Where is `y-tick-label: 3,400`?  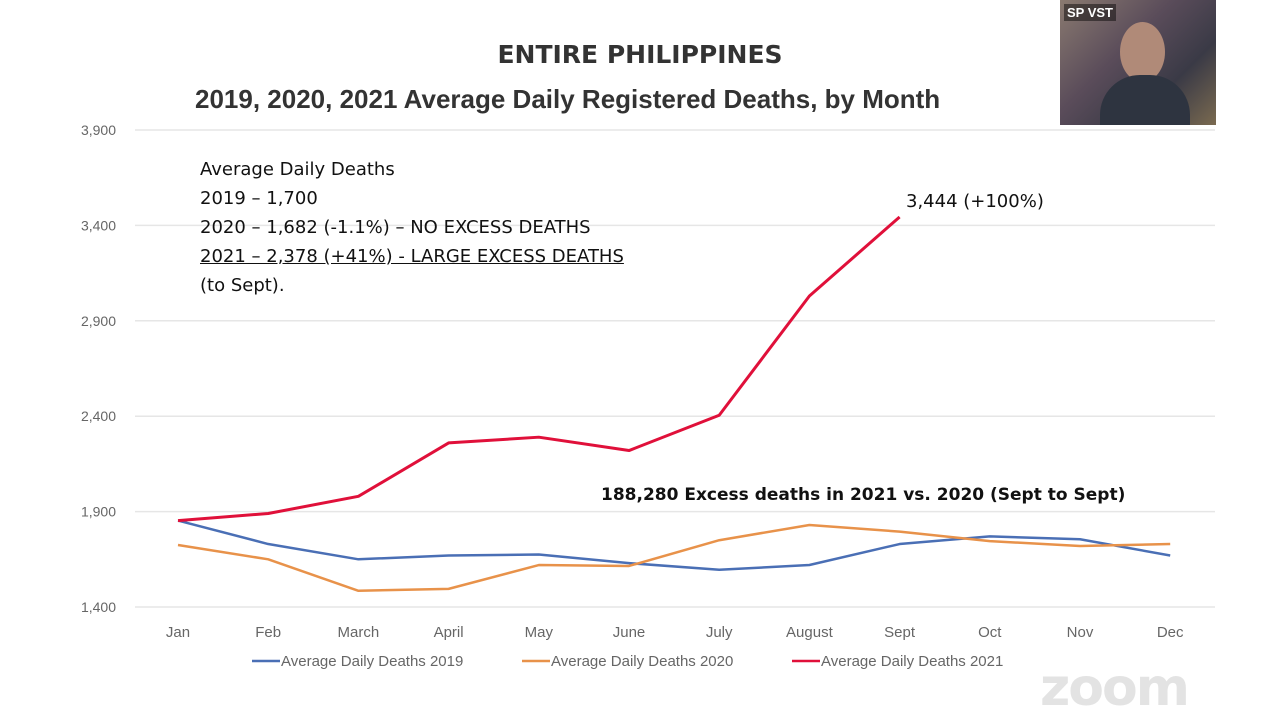
y-tick-label: 3,400 is located at coordinates (98, 225).